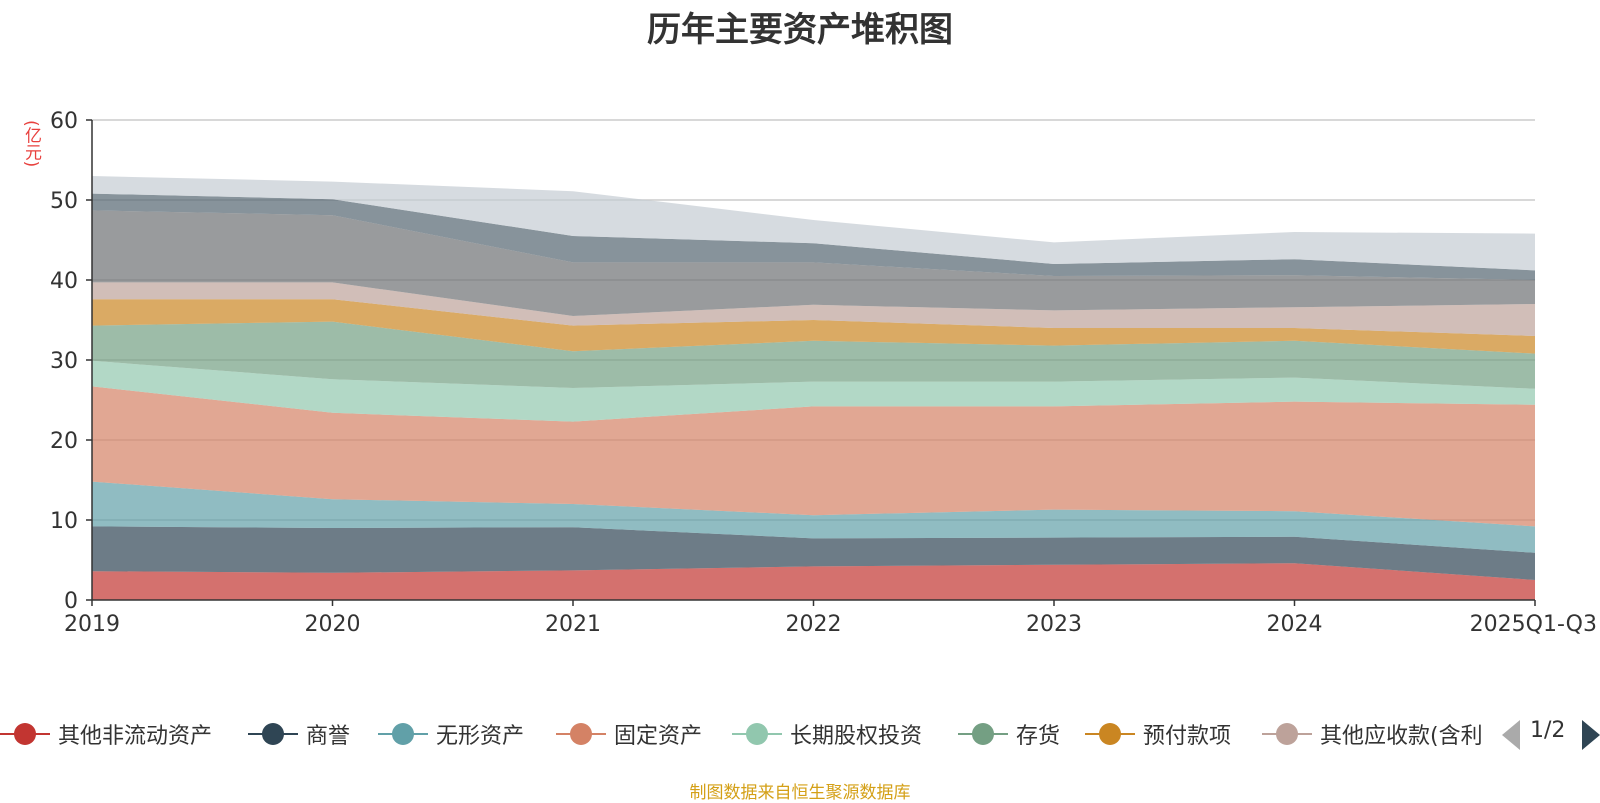  What do you see at coordinates (64, 121) in the screenshot?
I see `y-tick-label: 60` at bounding box center [64, 121].